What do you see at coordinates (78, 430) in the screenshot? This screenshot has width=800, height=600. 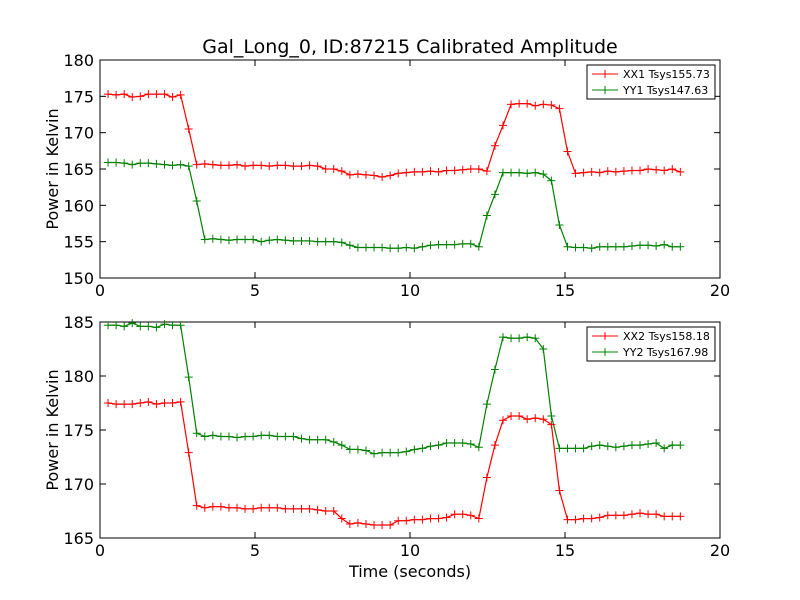 I see `y-tick-label: 175` at bounding box center [78, 430].